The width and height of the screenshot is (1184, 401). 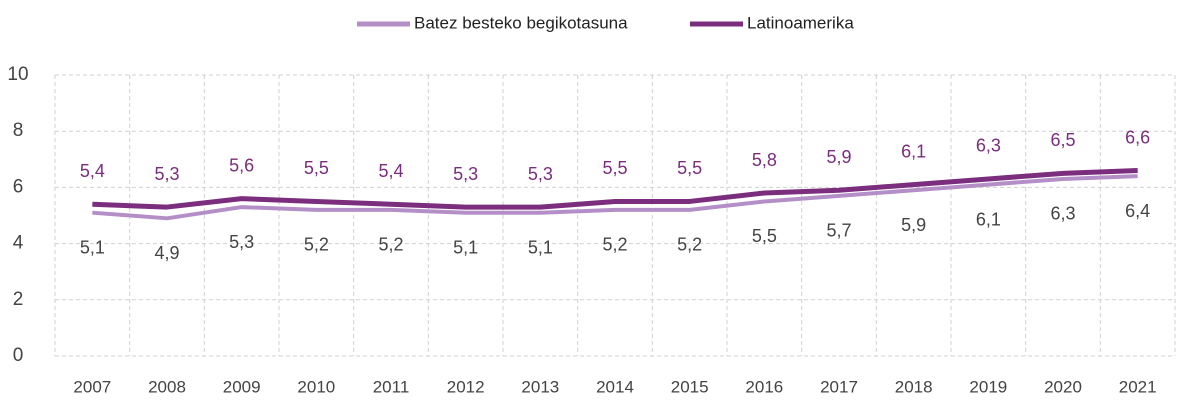 What do you see at coordinates (18, 186) in the screenshot?
I see `y-tick-label: 6` at bounding box center [18, 186].